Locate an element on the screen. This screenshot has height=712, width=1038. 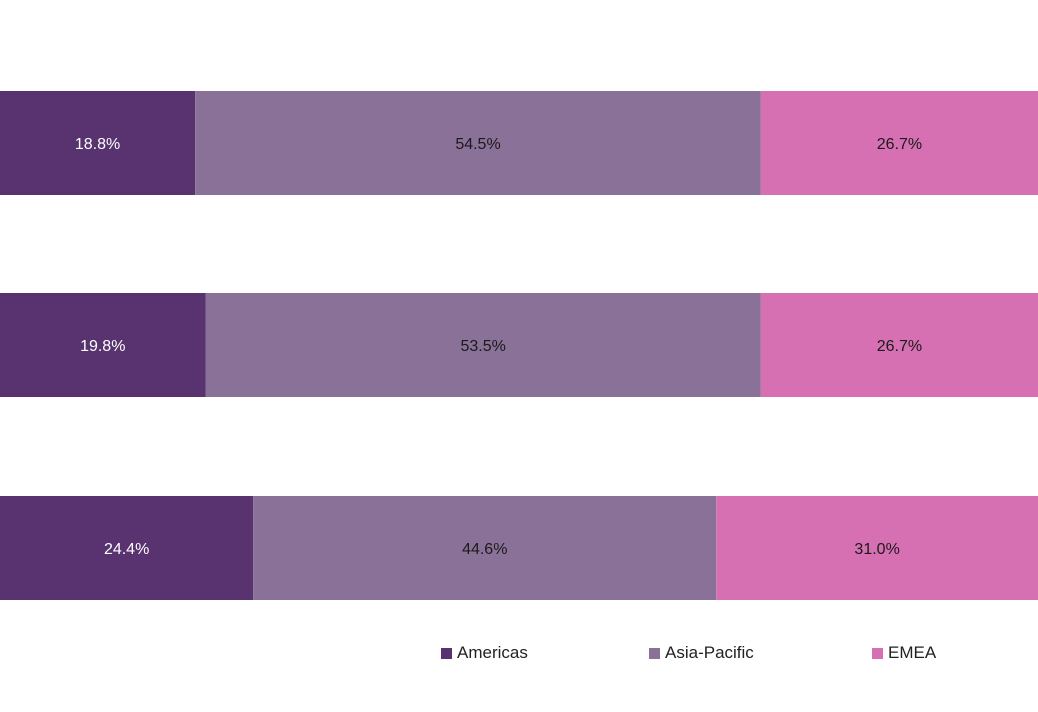
data-label-asia-pacific-row-2: 53.5% is located at coordinates (483, 346).